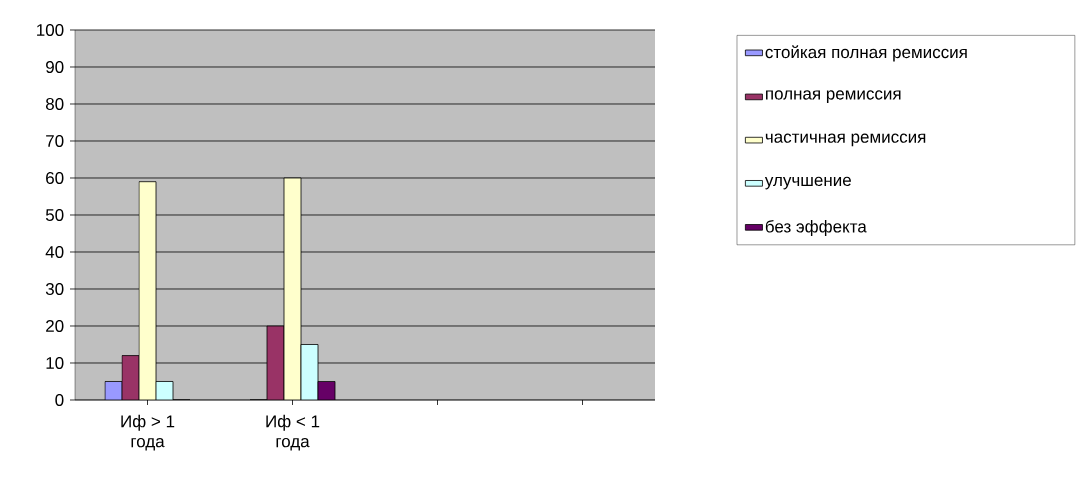  I want to click on y-tick-label: 60, so click(55, 178).